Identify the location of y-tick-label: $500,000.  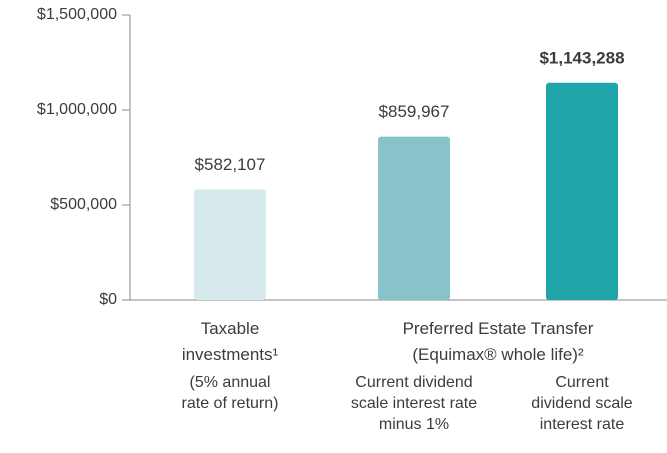
(83, 204).